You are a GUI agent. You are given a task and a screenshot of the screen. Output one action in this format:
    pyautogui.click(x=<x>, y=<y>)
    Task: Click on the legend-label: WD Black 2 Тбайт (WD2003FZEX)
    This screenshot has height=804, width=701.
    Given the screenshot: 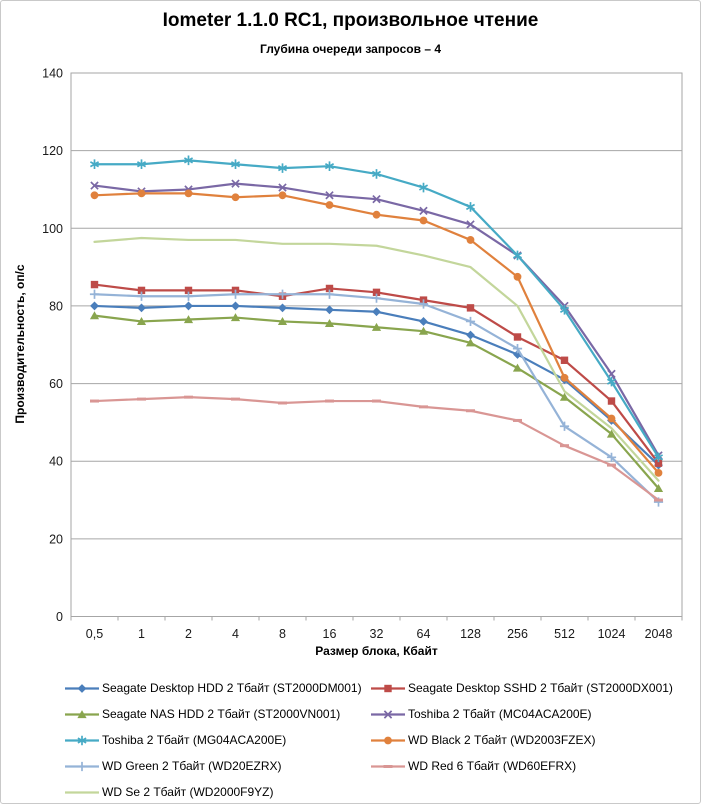 What is the action you would take?
    pyautogui.click(x=502, y=740)
    